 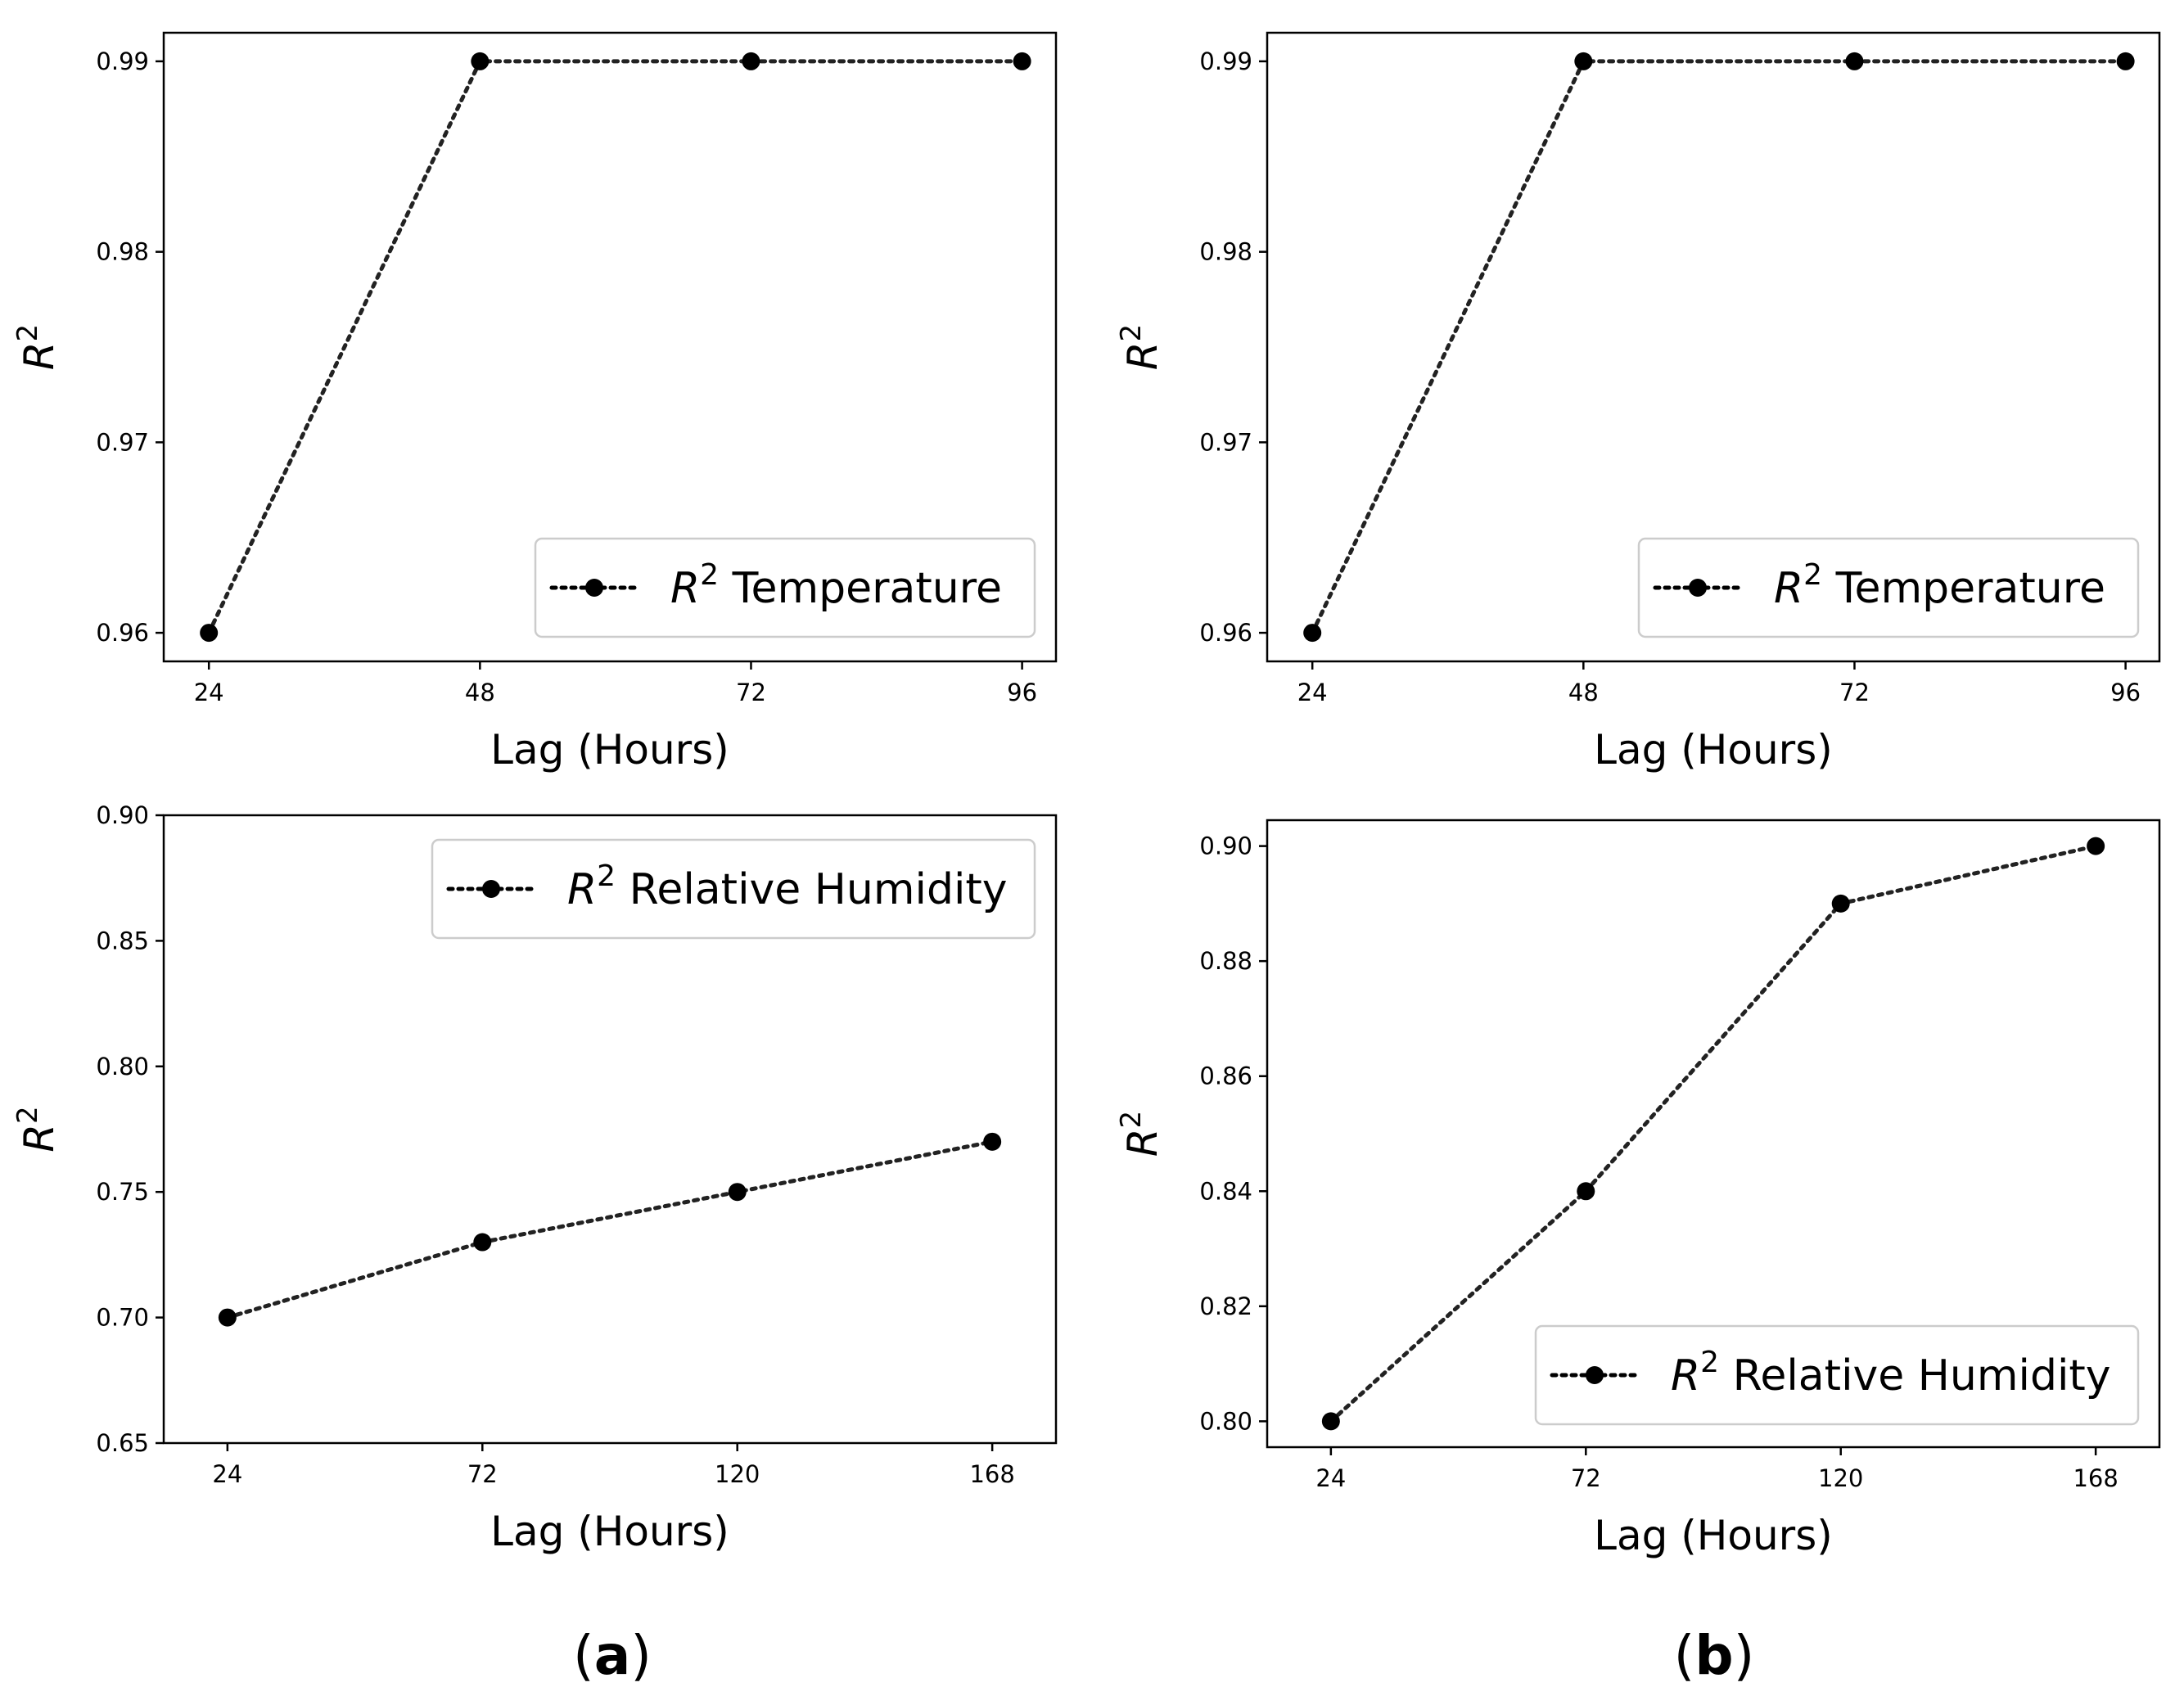 What do you see at coordinates (1225, 961) in the screenshot?
I see `y-tick-label: 0.88` at bounding box center [1225, 961].